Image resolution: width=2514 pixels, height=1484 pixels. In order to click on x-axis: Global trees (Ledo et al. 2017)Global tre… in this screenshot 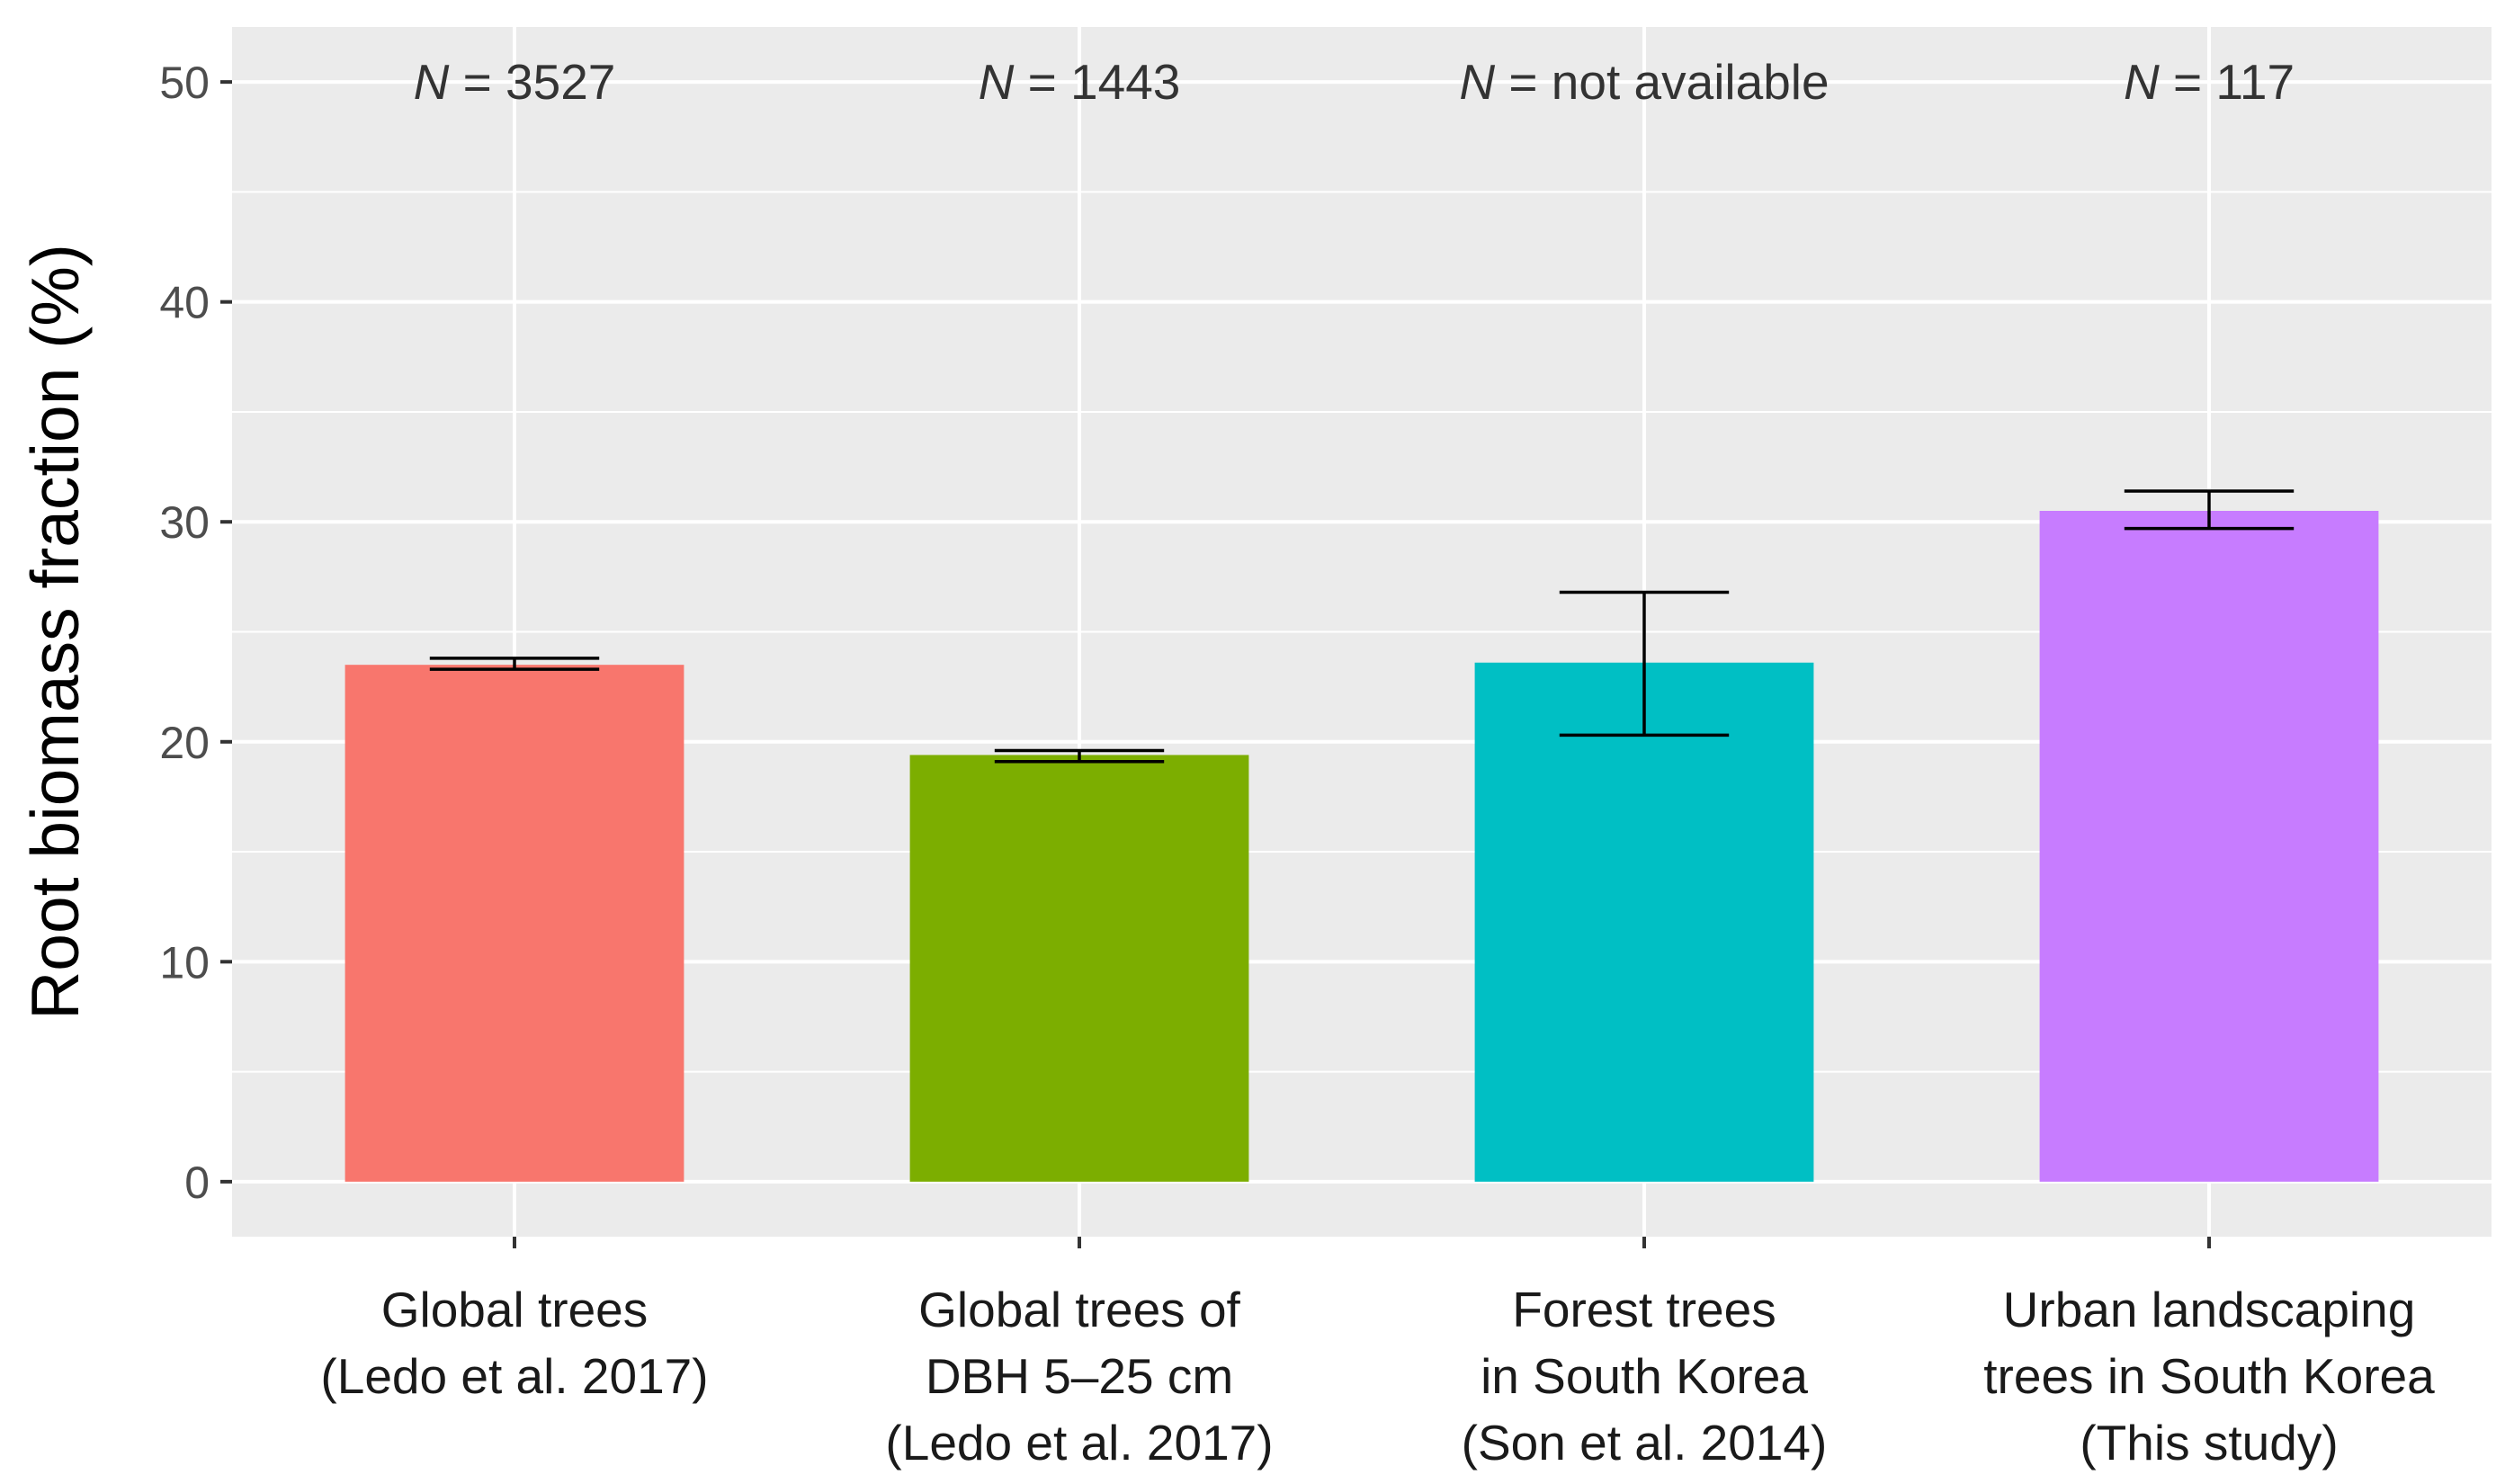, I will do `click(1377, 1354)`.